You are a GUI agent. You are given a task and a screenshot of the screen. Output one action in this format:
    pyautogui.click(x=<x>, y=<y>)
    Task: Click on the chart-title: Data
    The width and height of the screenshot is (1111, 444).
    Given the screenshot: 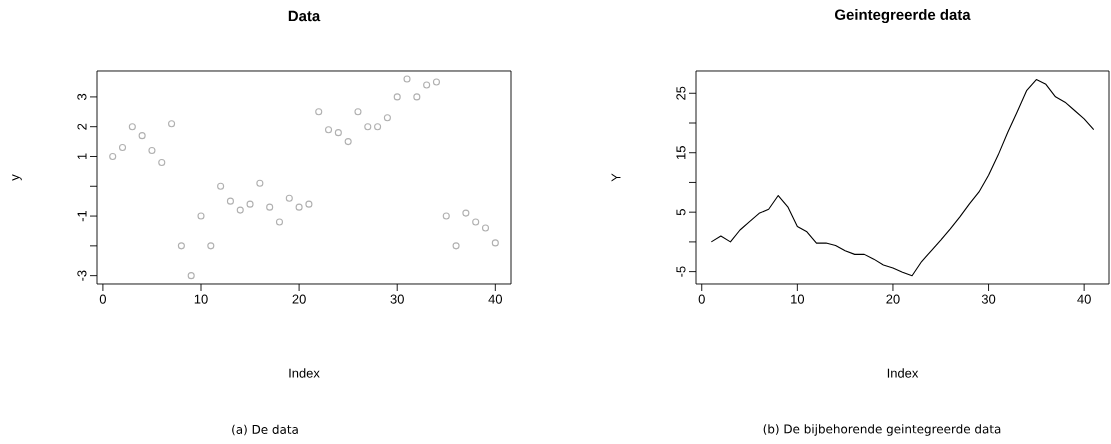 What is the action you would take?
    pyautogui.click(x=304, y=16)
    